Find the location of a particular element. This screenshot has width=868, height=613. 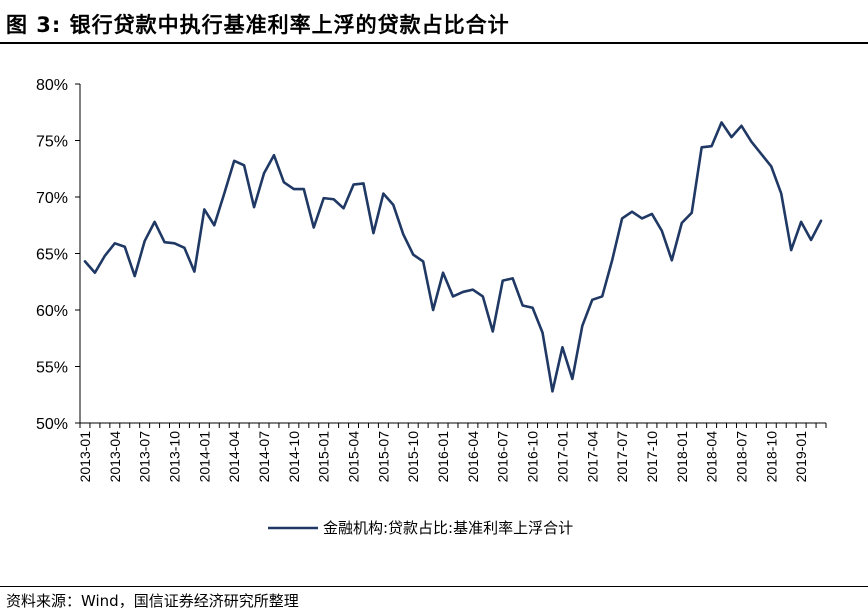

x-tick-label: 2018-07 is located at coordinates (741, 457).